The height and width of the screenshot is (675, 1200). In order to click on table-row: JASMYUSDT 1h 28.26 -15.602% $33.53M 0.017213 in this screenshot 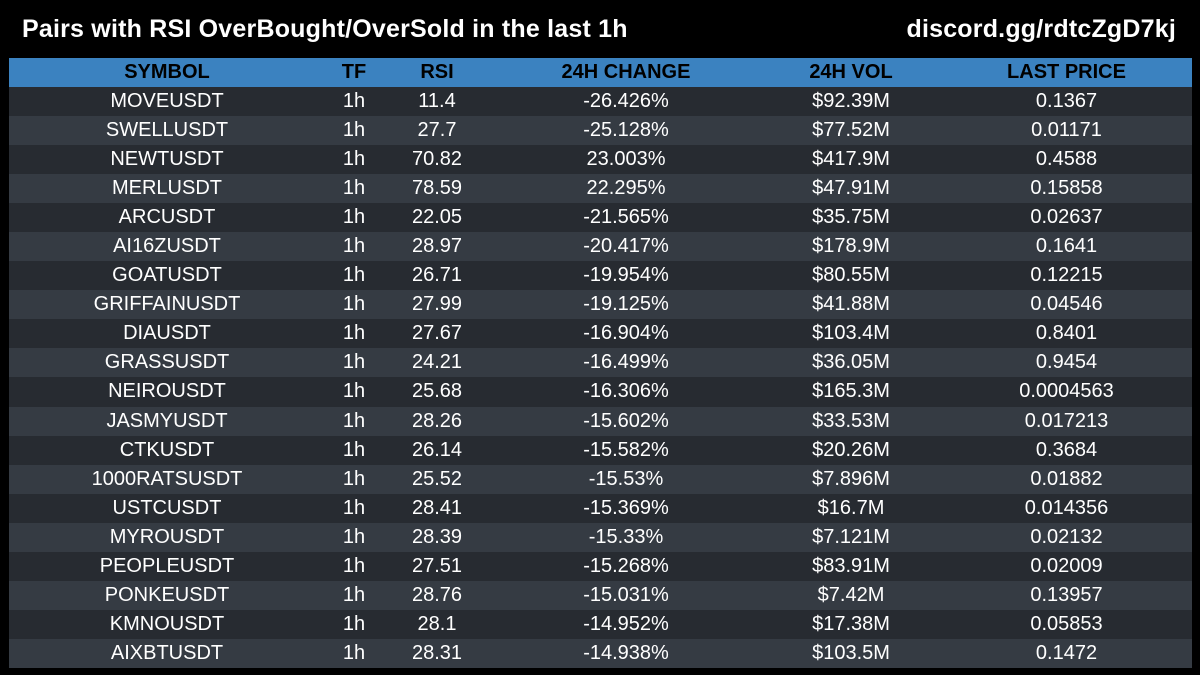, I will do `click(600, 421)`.